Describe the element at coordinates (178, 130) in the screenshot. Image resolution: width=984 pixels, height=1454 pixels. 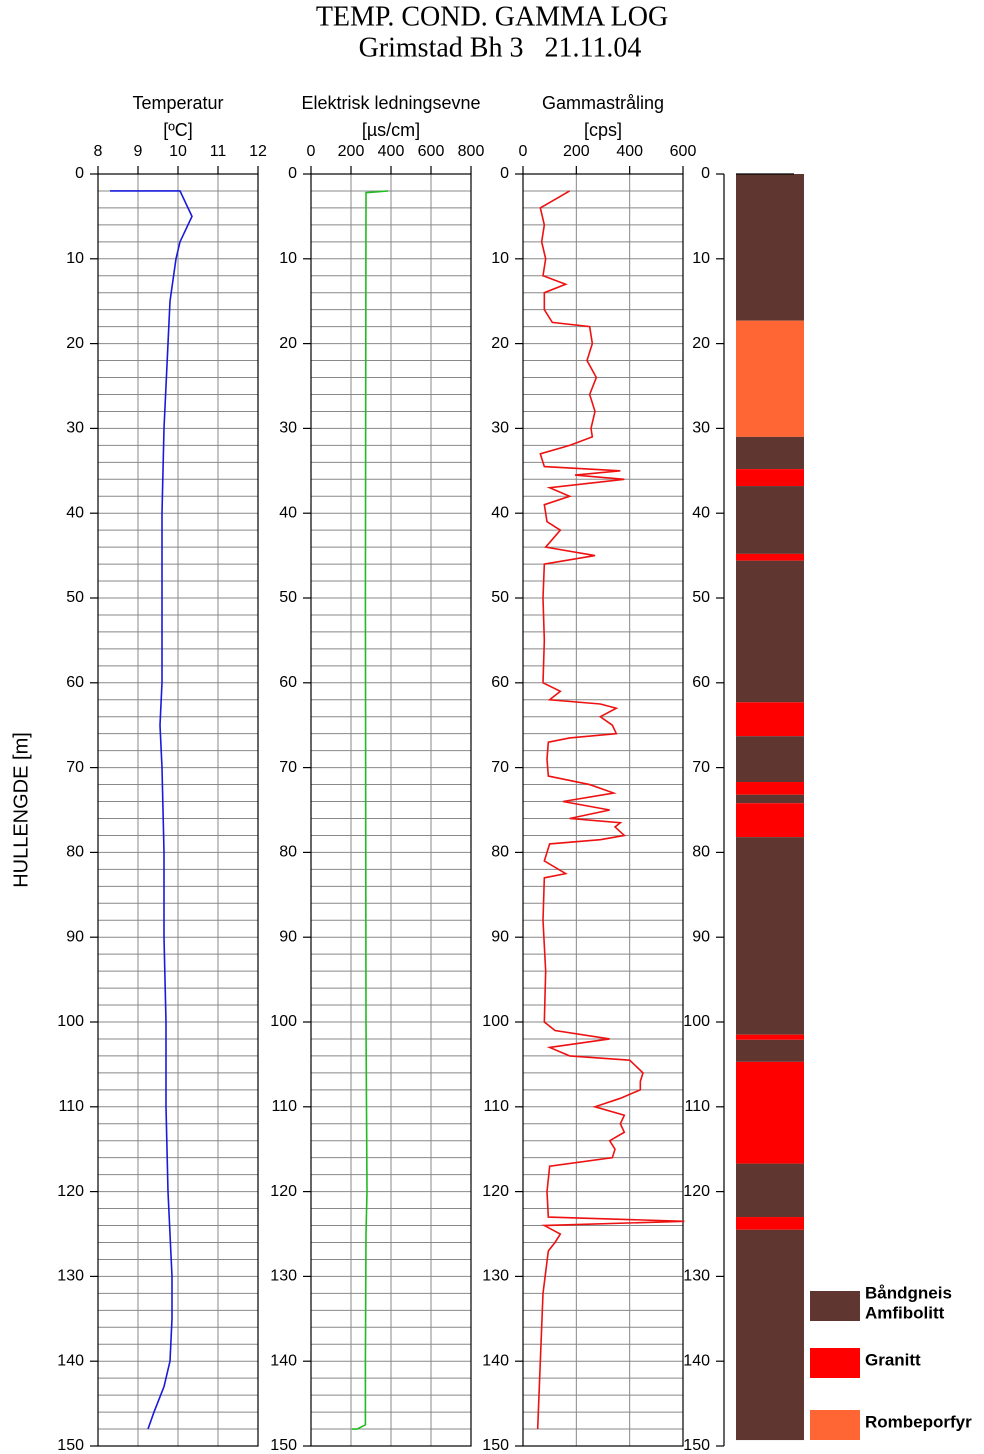
I see `panel-unit: [ºC]` at that location.